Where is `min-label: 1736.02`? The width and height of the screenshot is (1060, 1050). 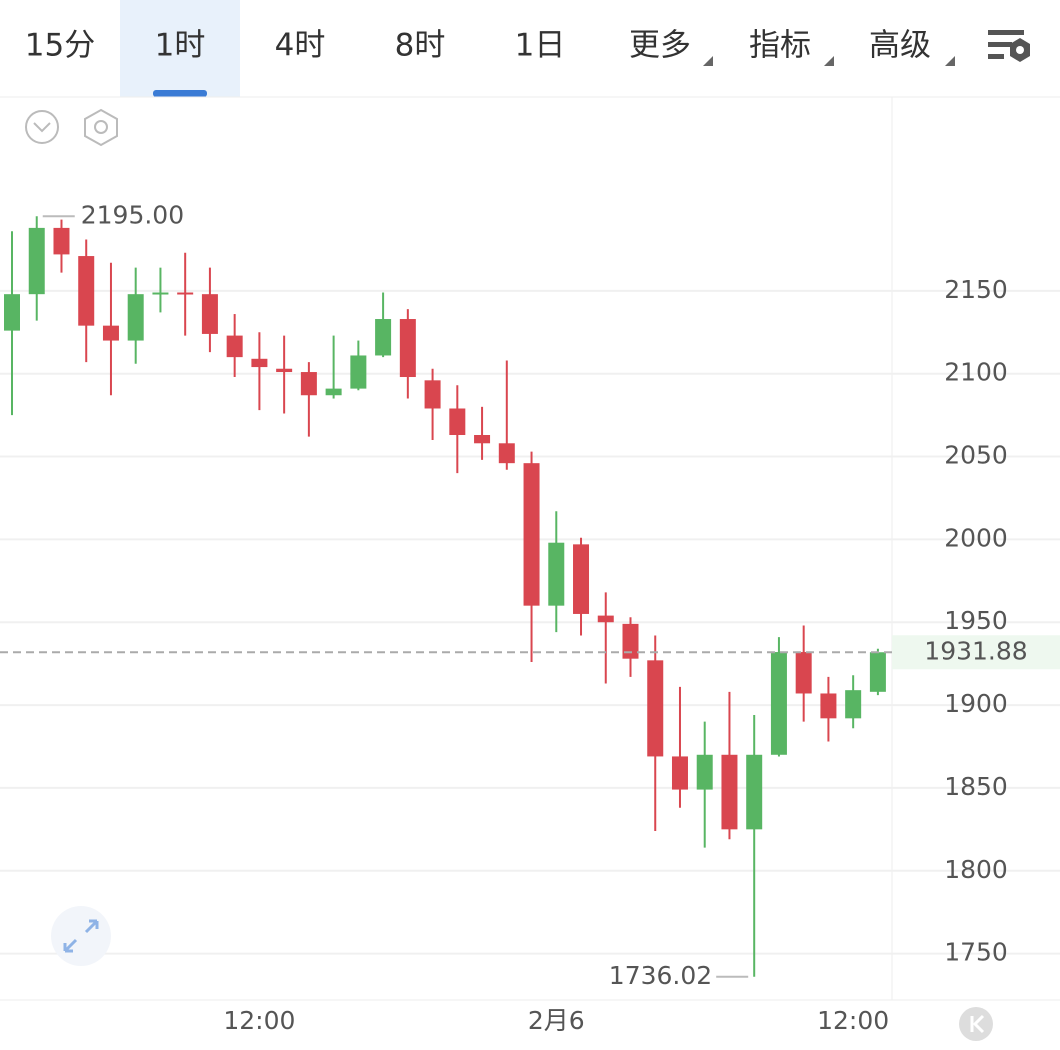
min-label: 1736.02 is located at coordinates (660, 975).